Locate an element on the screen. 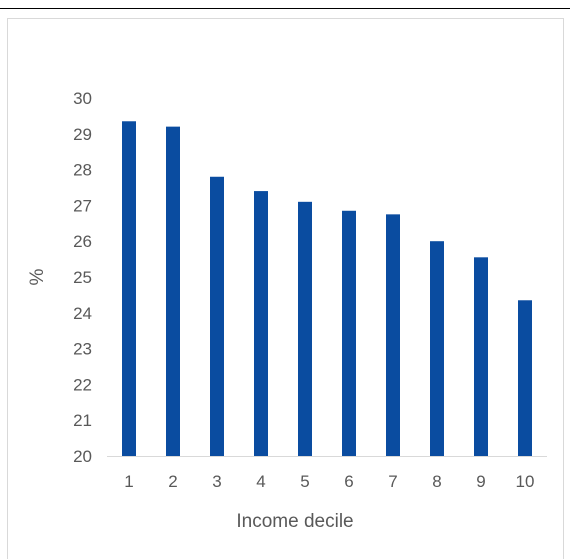 The width and height of the screenshot is (570, 559). y-axis-ticks: 20 21 22 23 24 25 26 27 28 29 30 is located at coordinates (82, 277).